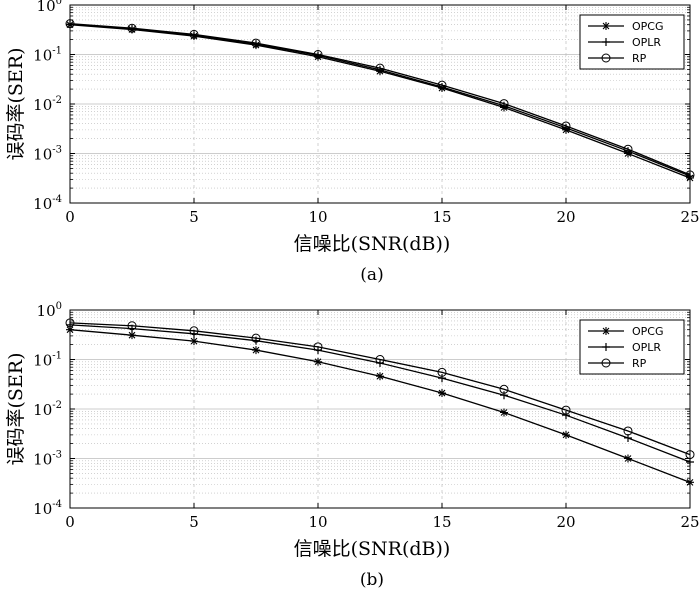 This screenshot has width=700, height=589. What do you see at coordinates (646, 42) in the screenshot?
I see `chart-a-legend-label: OPLR` at bounding box center [646, 42].